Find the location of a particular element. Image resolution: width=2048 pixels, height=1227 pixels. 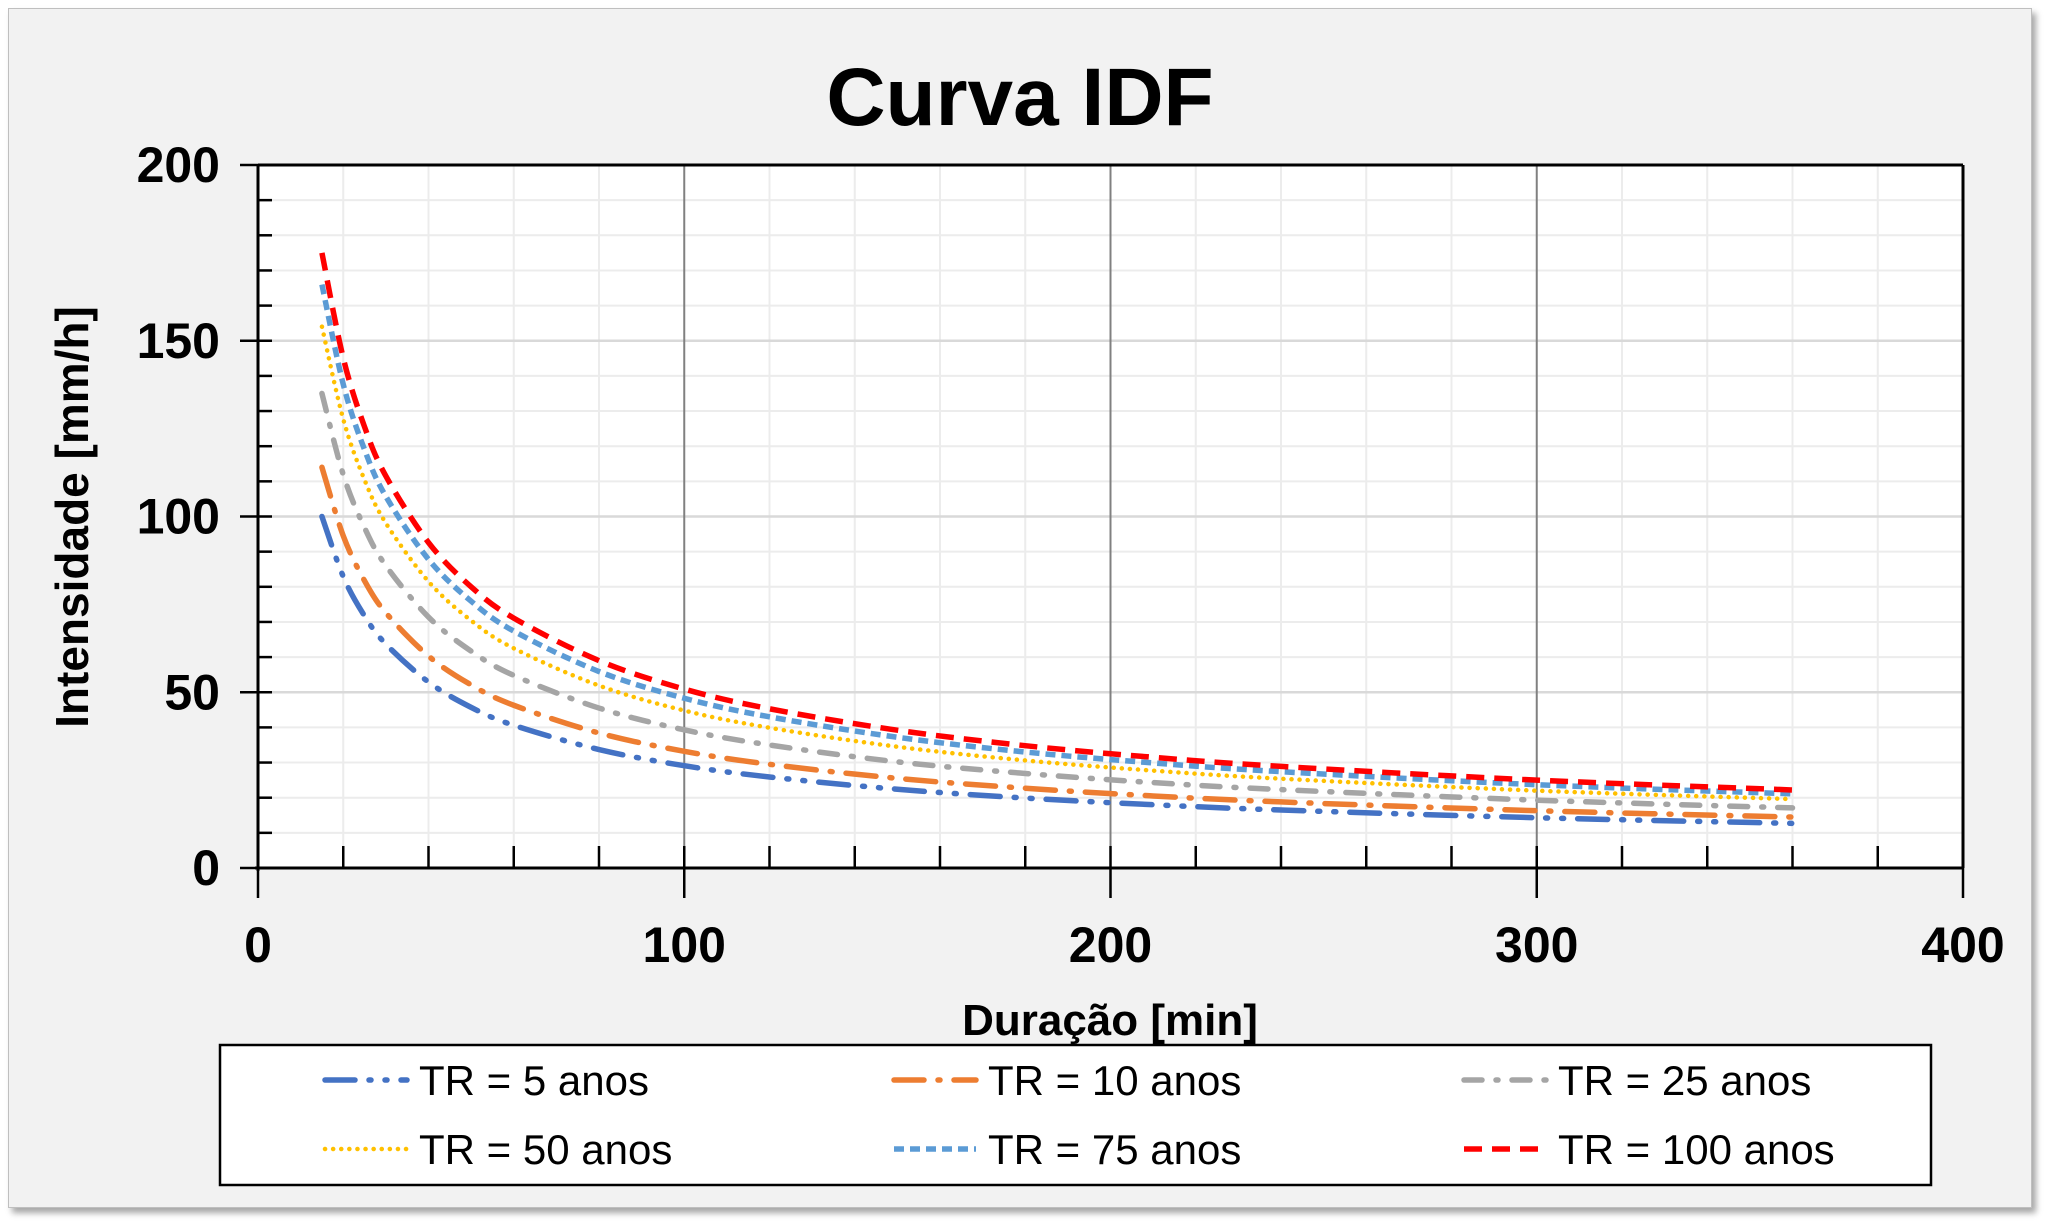

x-tick-label: 200 is located at coordinates (1110, 945).